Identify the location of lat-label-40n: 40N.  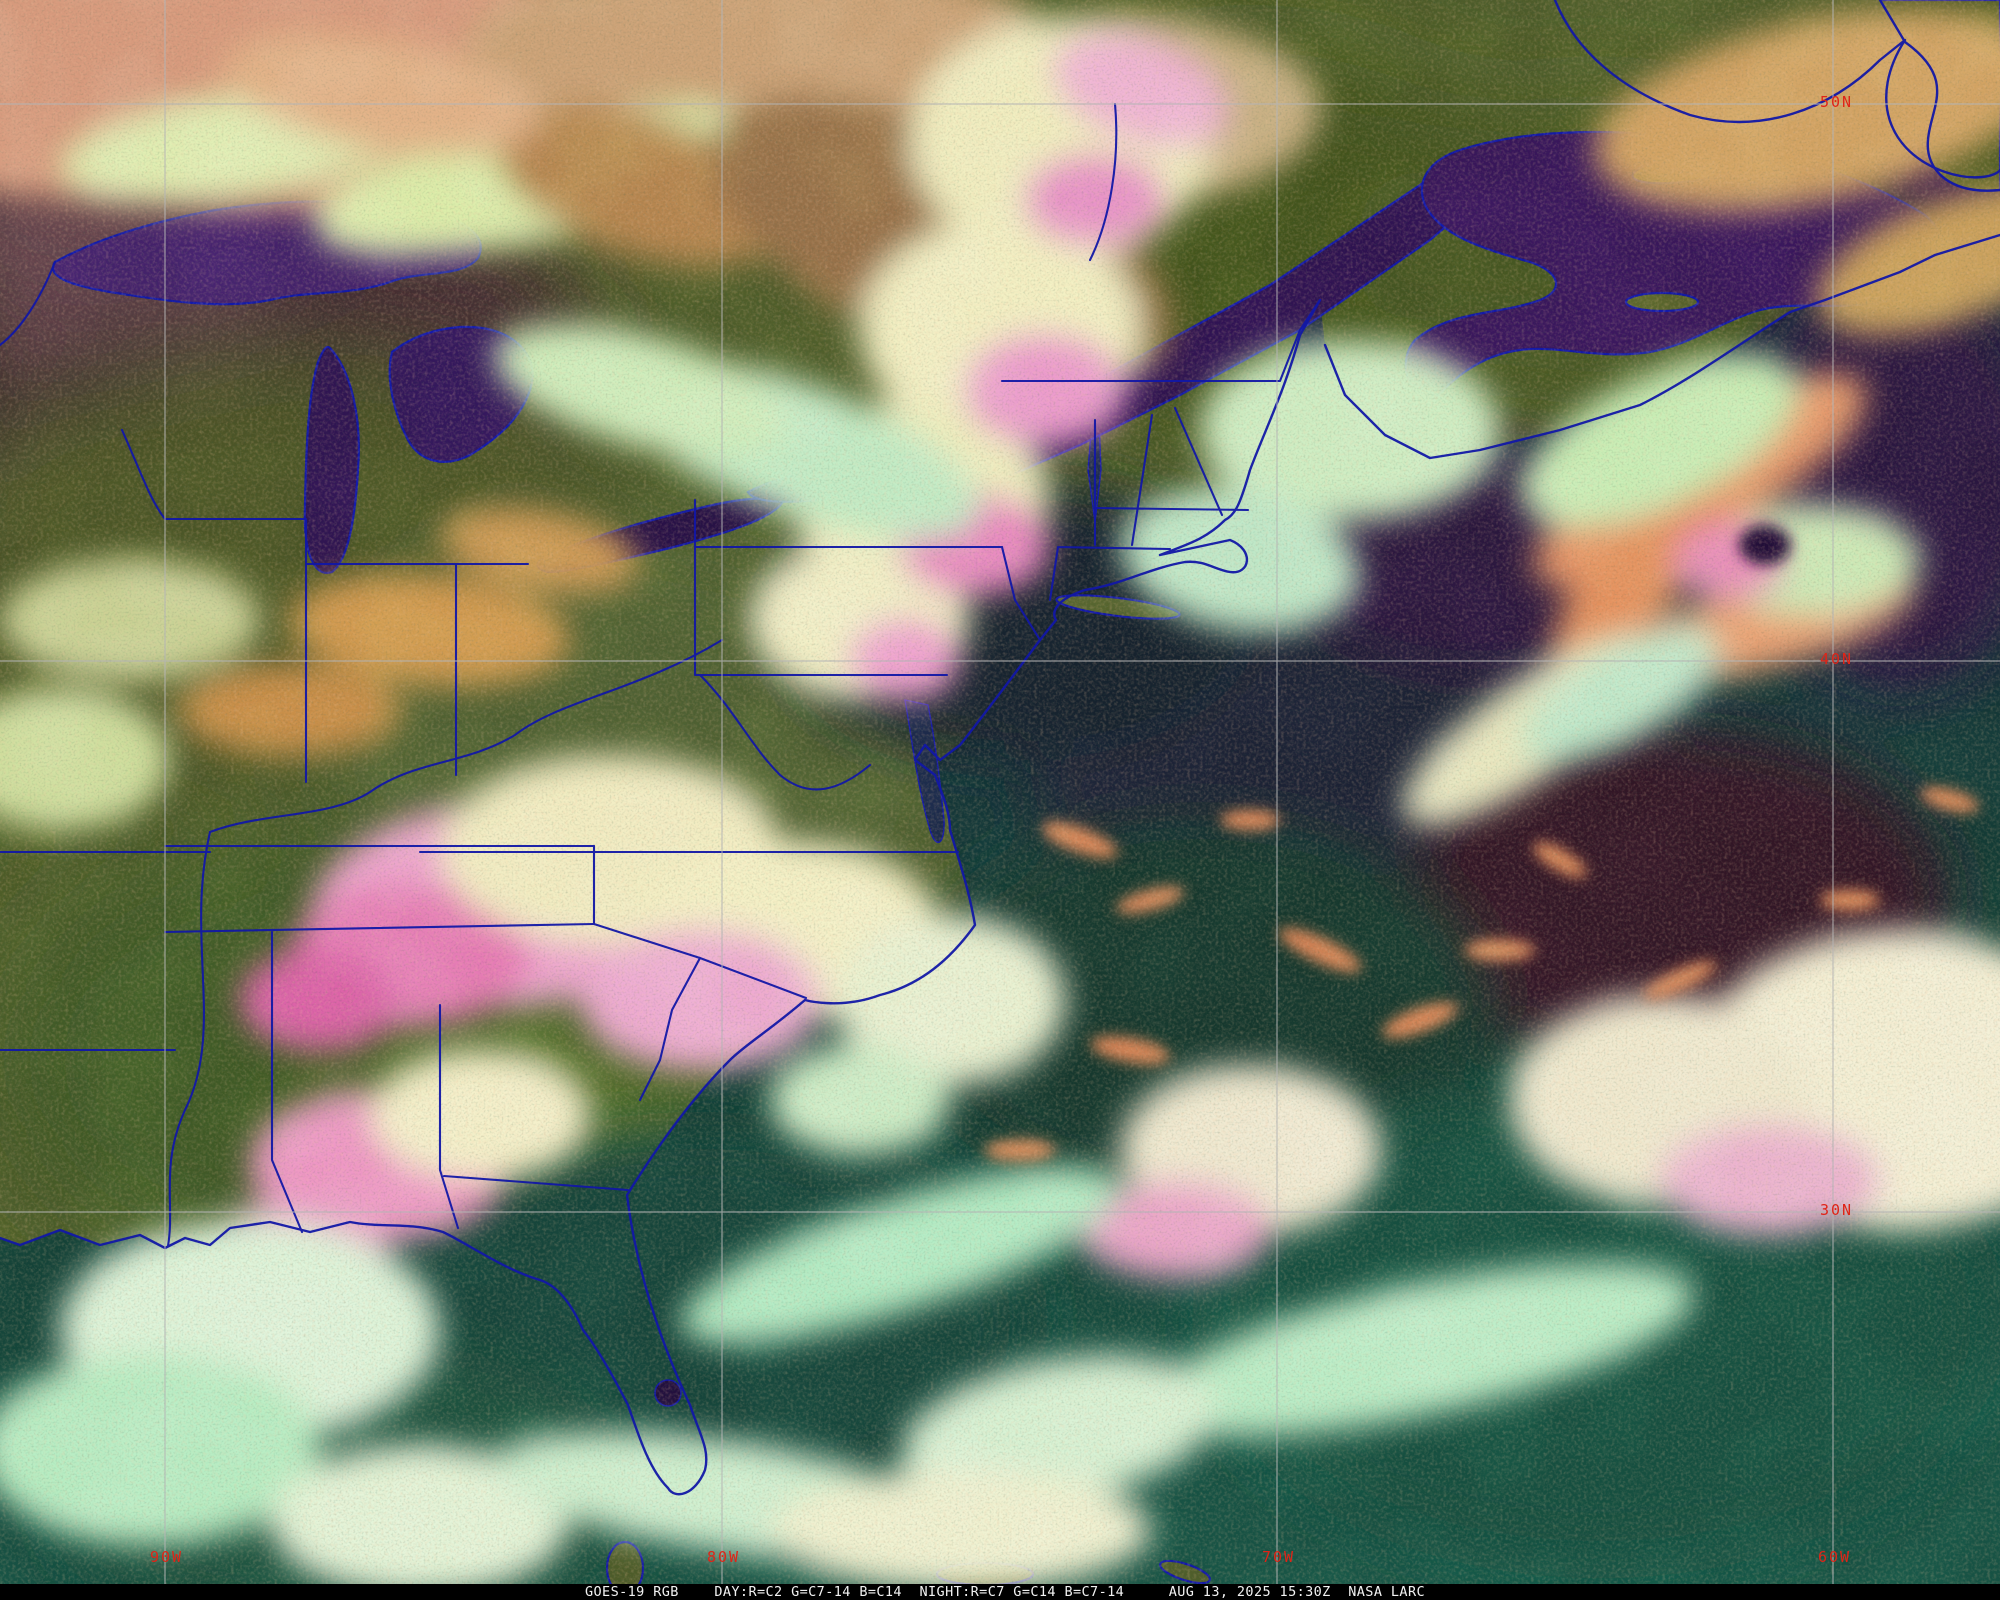
(1836, 659).